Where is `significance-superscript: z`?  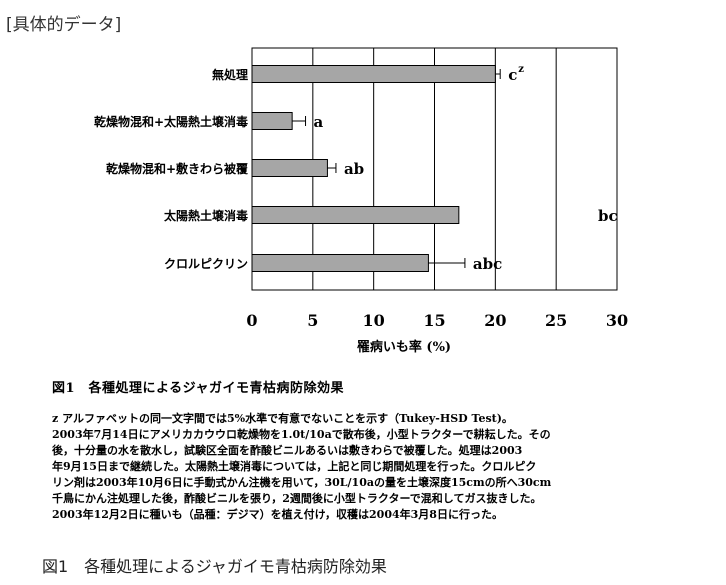 significance-superscript: z is located at coordinates (521, 69).